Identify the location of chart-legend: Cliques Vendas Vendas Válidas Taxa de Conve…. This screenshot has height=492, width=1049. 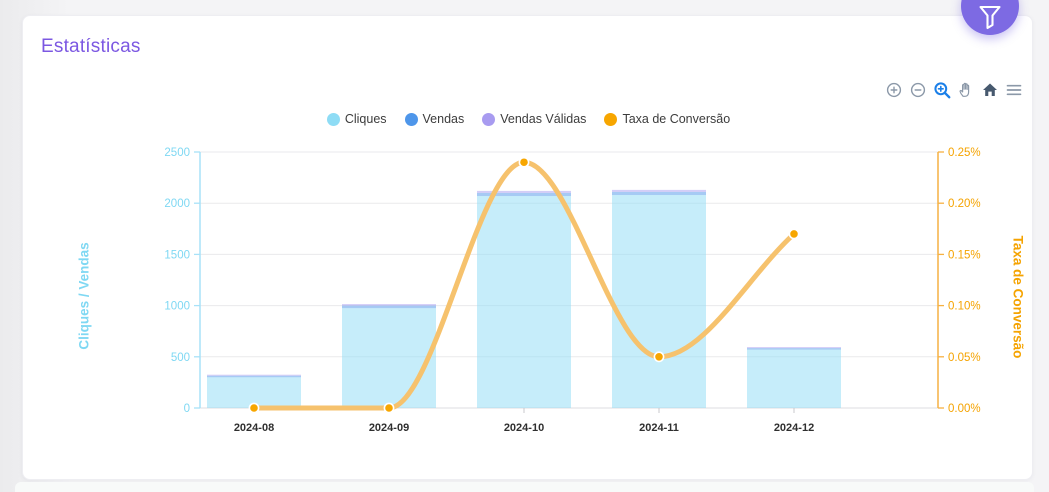
(528, 119).